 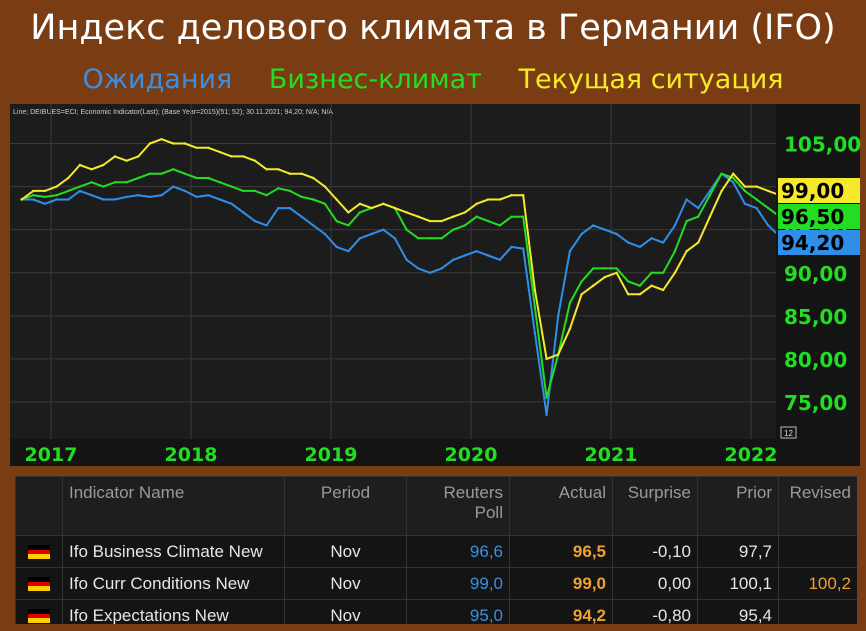 What do you see at coordinates (331, 455) in the screenshot?
I see `x-tick-label: 2019` at bounding box center [331, 455].